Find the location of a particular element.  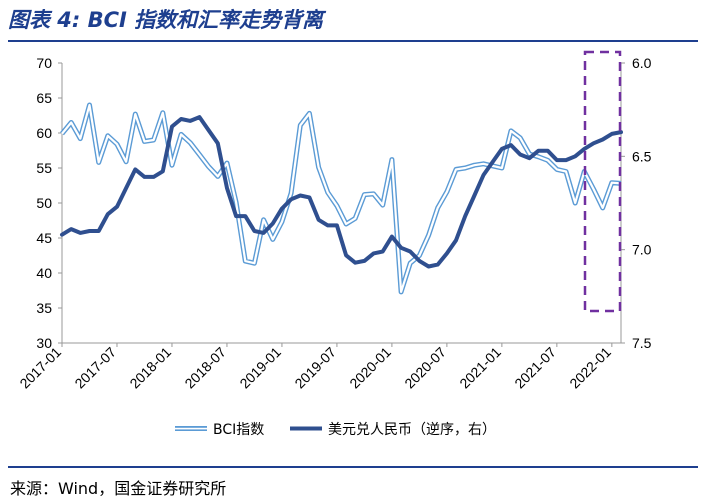

x-tick-label: 2019-01 is located at coordinates (260, 368).